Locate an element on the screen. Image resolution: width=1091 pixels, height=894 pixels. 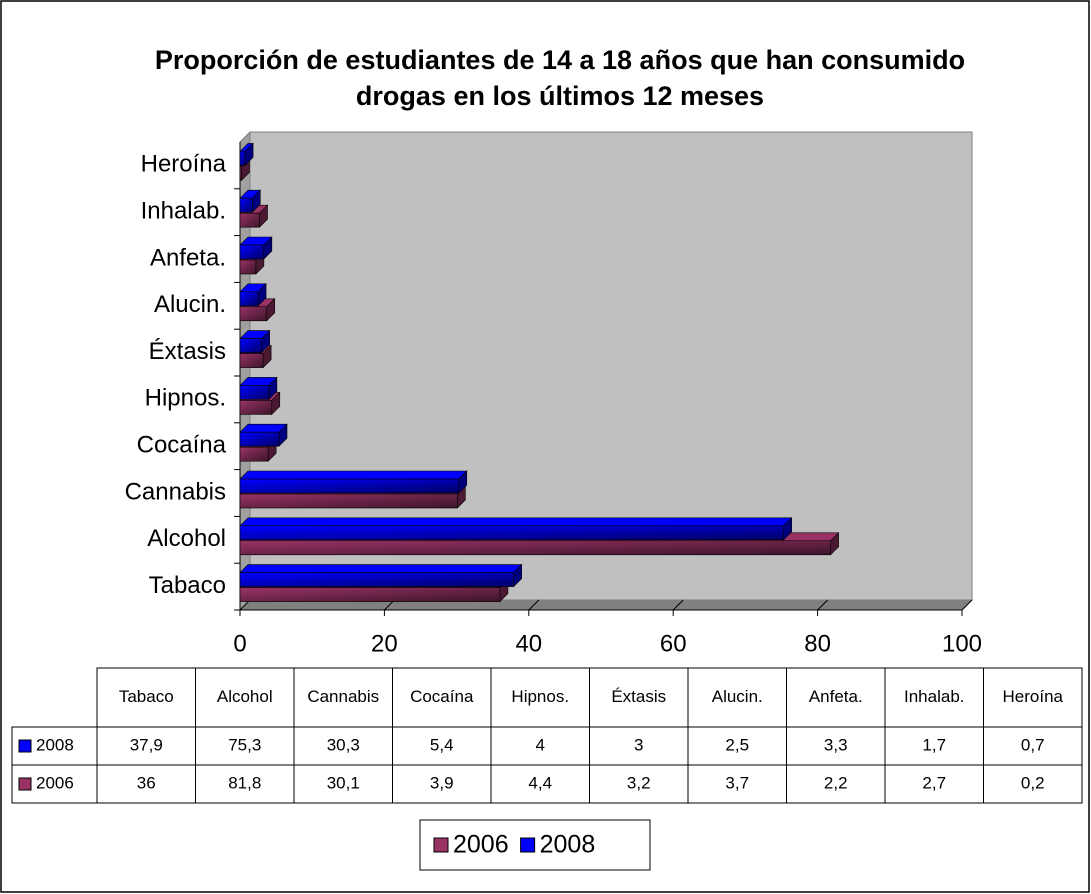
y-tick-label: Tabaco is located at coordinates (187, 585).